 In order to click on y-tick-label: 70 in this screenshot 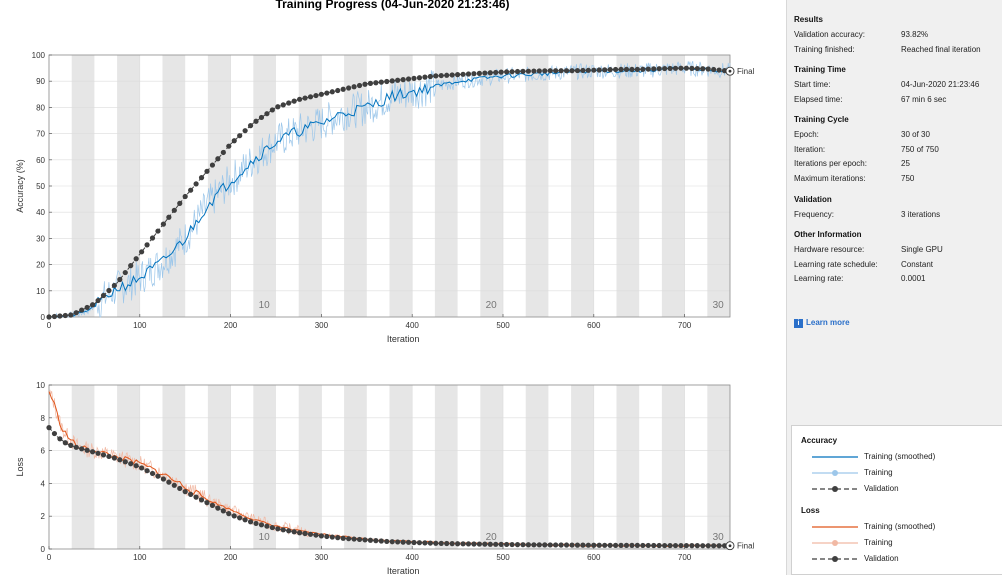, I will do `click(40, 134)`.